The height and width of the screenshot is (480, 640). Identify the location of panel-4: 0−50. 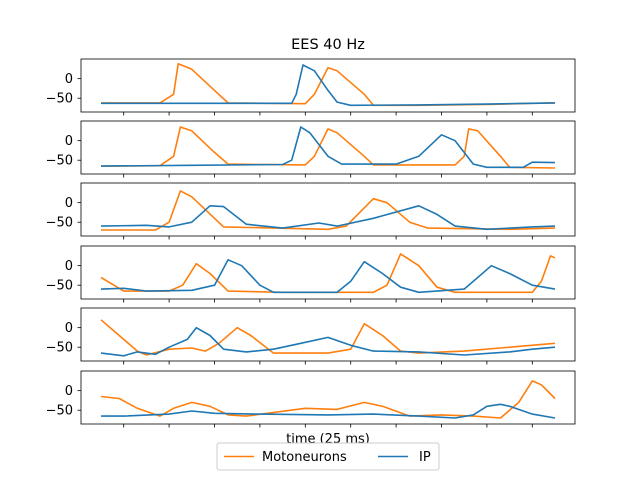
(311, 274).